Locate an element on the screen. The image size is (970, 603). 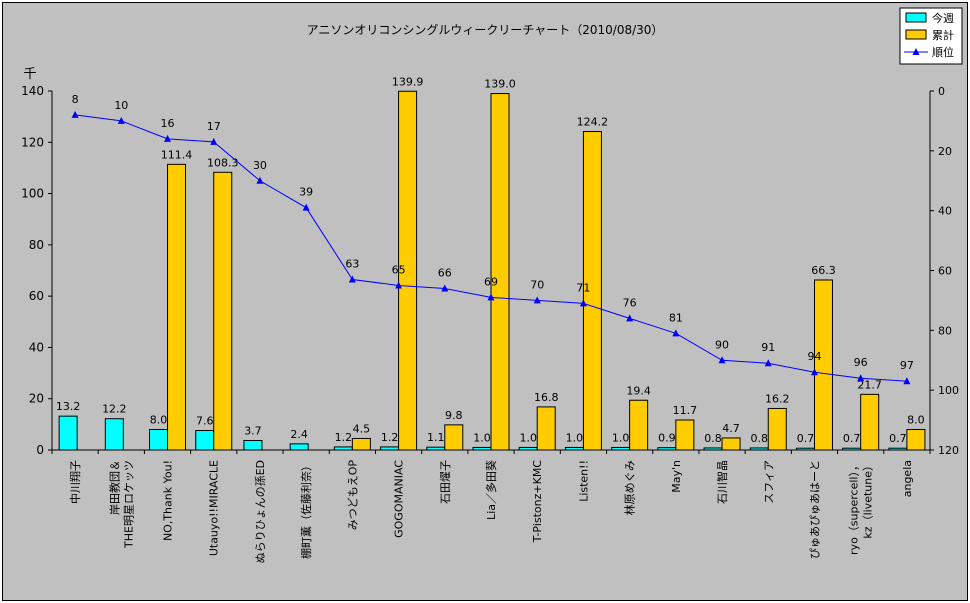
data-label-rank: 81 is located at coordinates (676, 317).